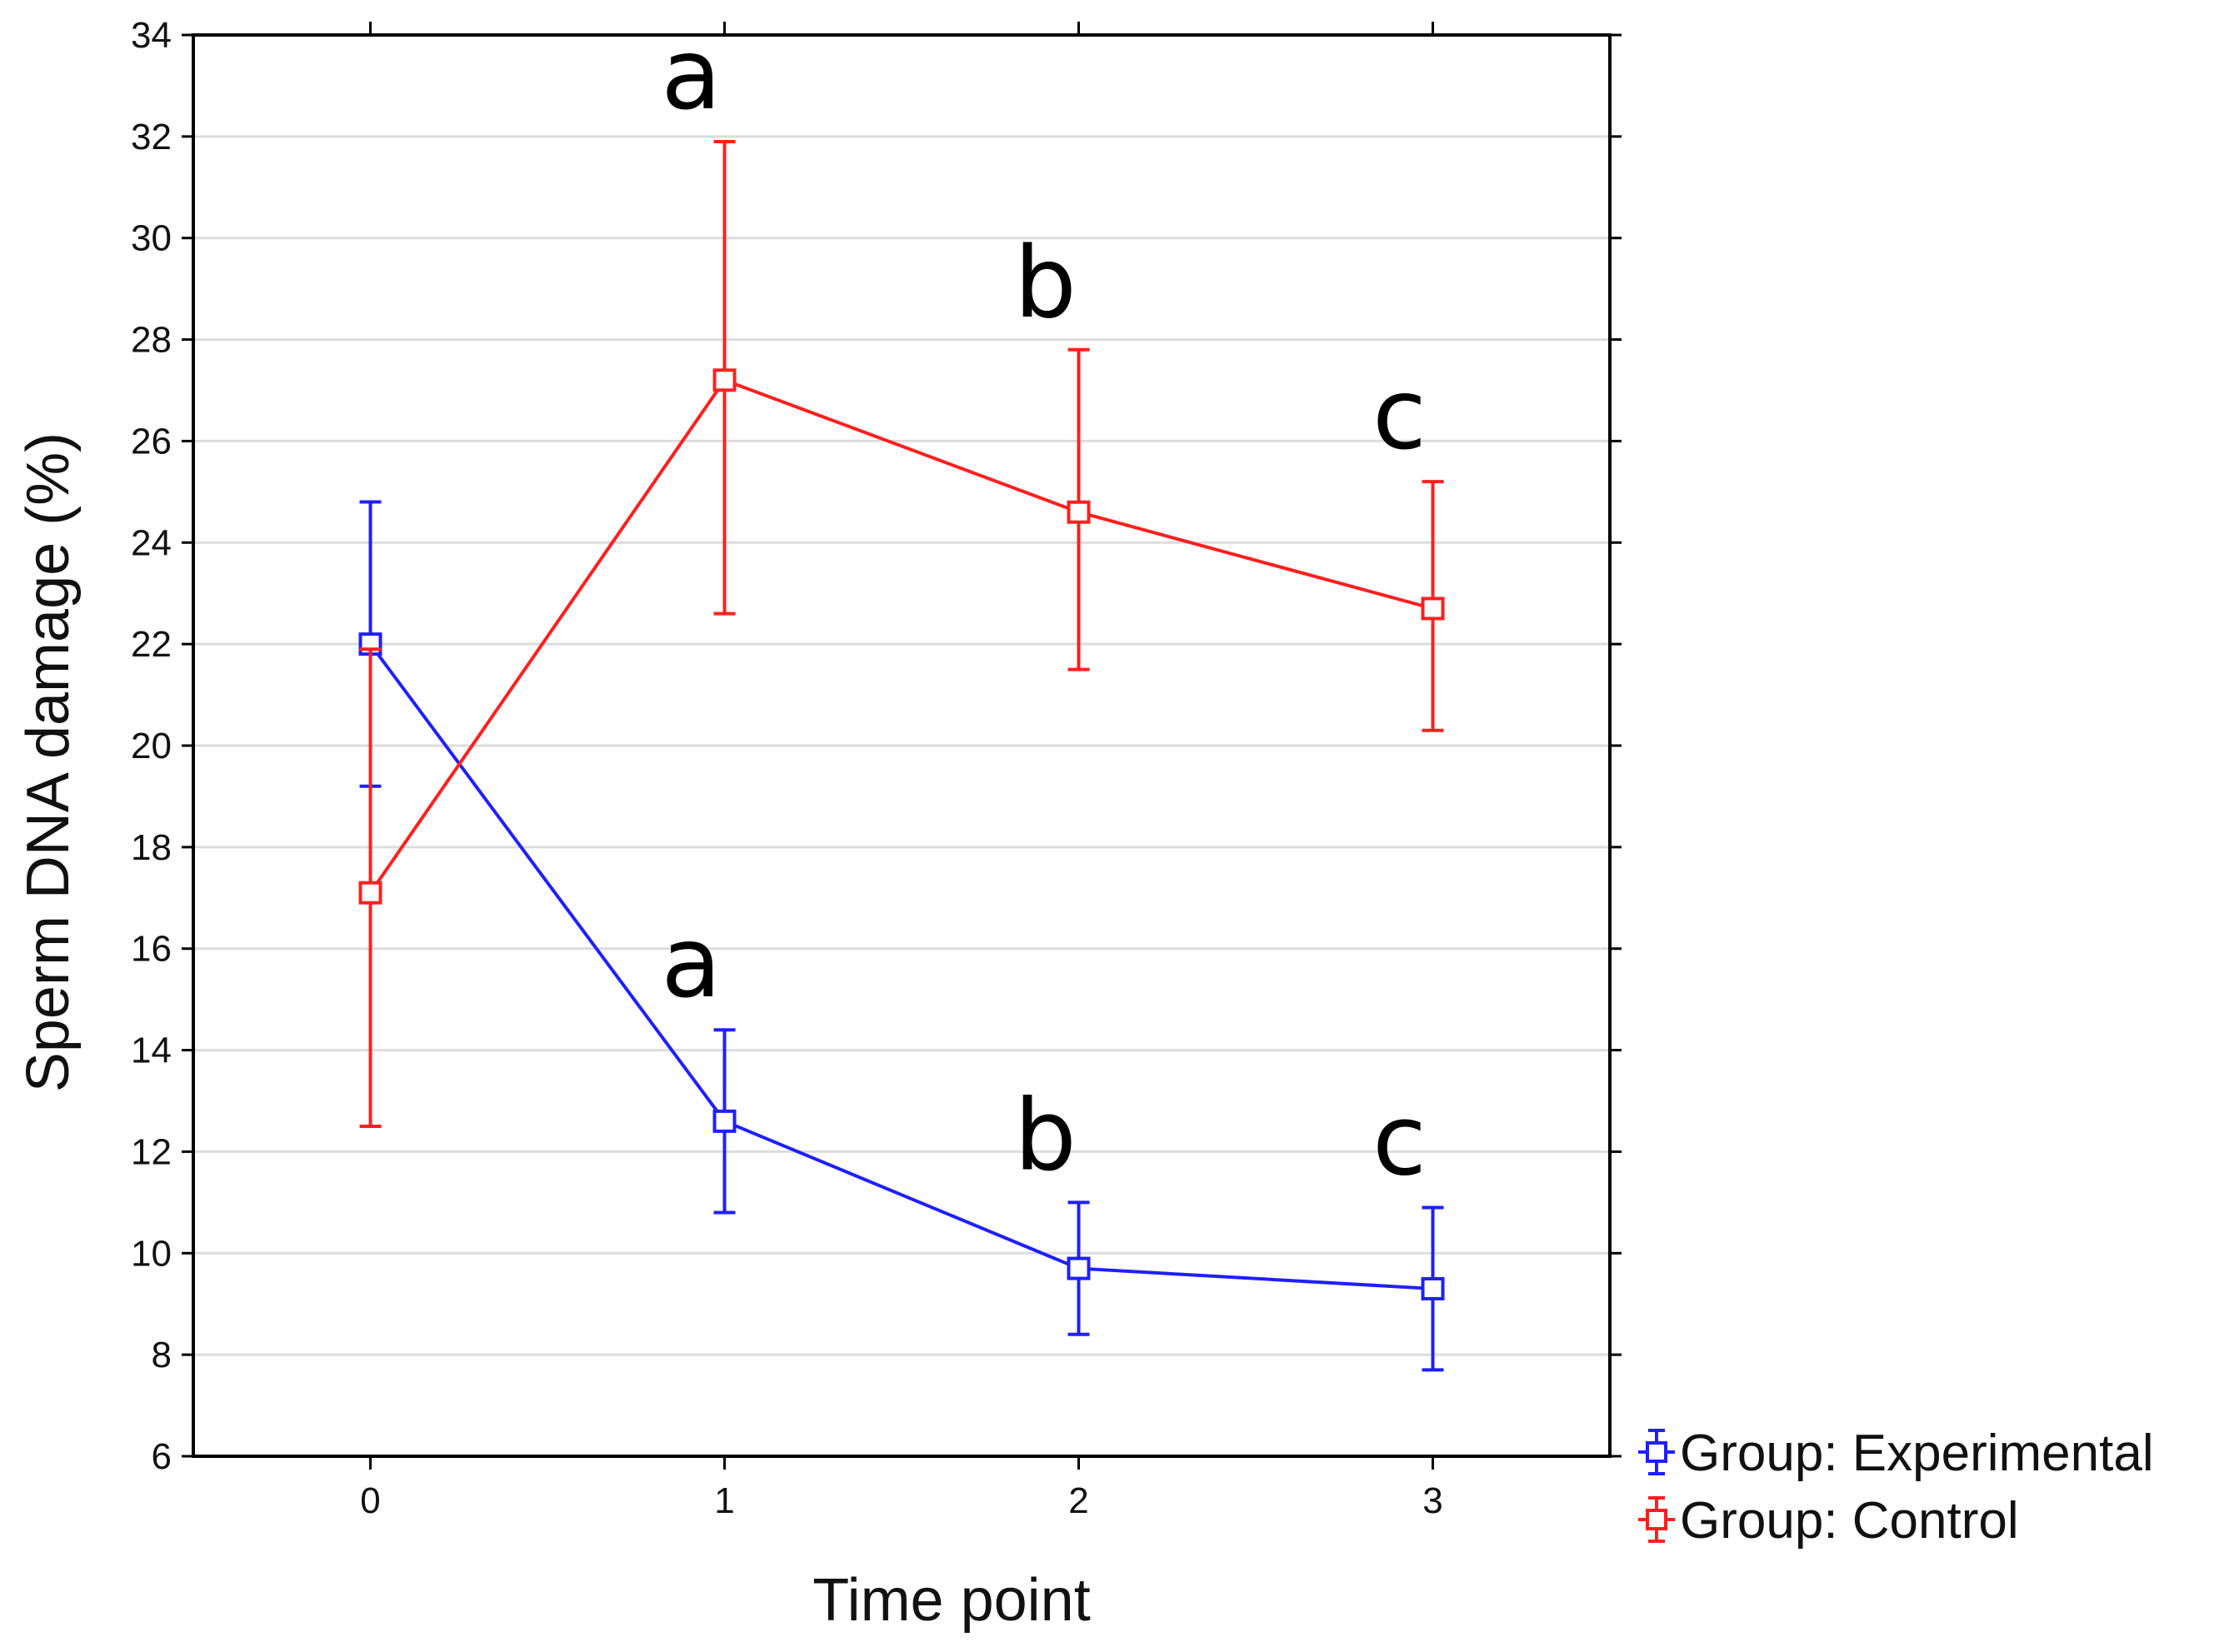  What do you see at coordinates (1896, 1487) in the screenshot?
I see `legend: Group: Experimental Group: Control` at bounding box center [1896, 1487].